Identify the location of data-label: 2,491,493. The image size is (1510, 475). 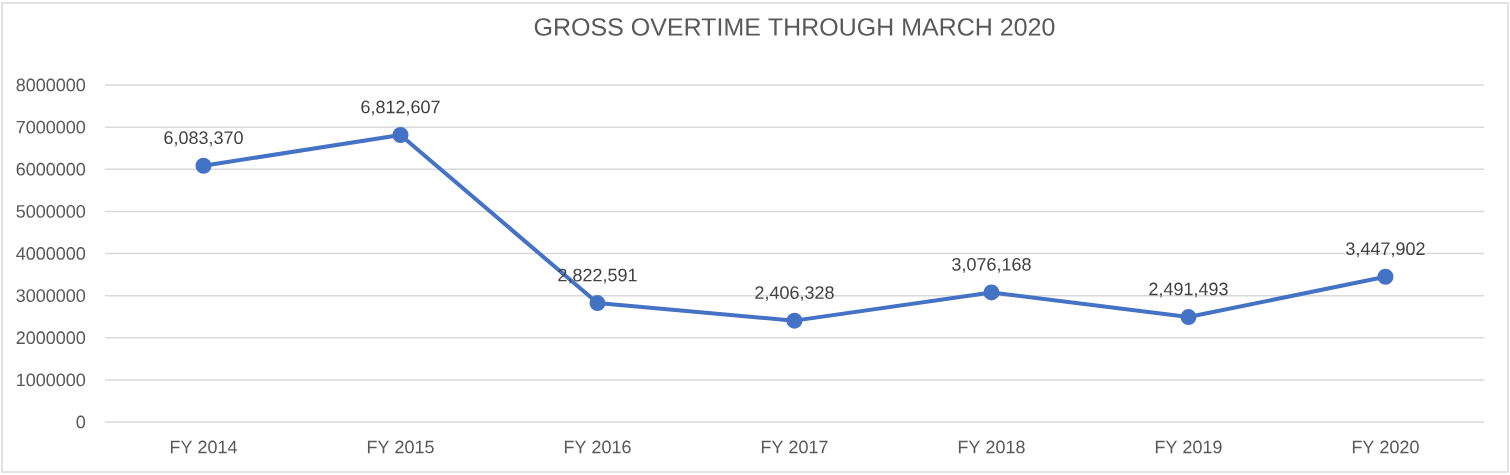
(1188, 290).